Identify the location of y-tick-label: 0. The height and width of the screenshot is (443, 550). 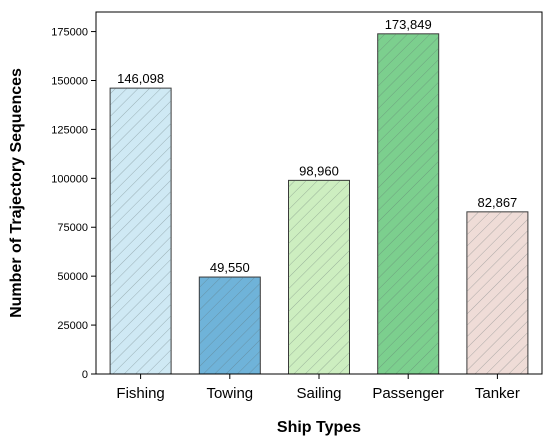
(85, 375).